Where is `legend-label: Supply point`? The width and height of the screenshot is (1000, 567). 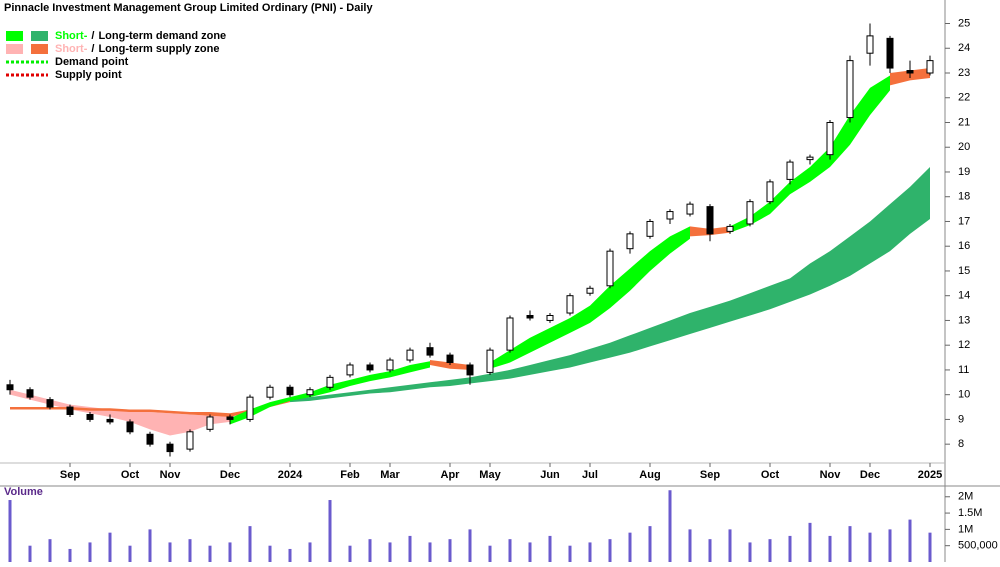 legend-label: Supply point is located at coordinates (88, 75).